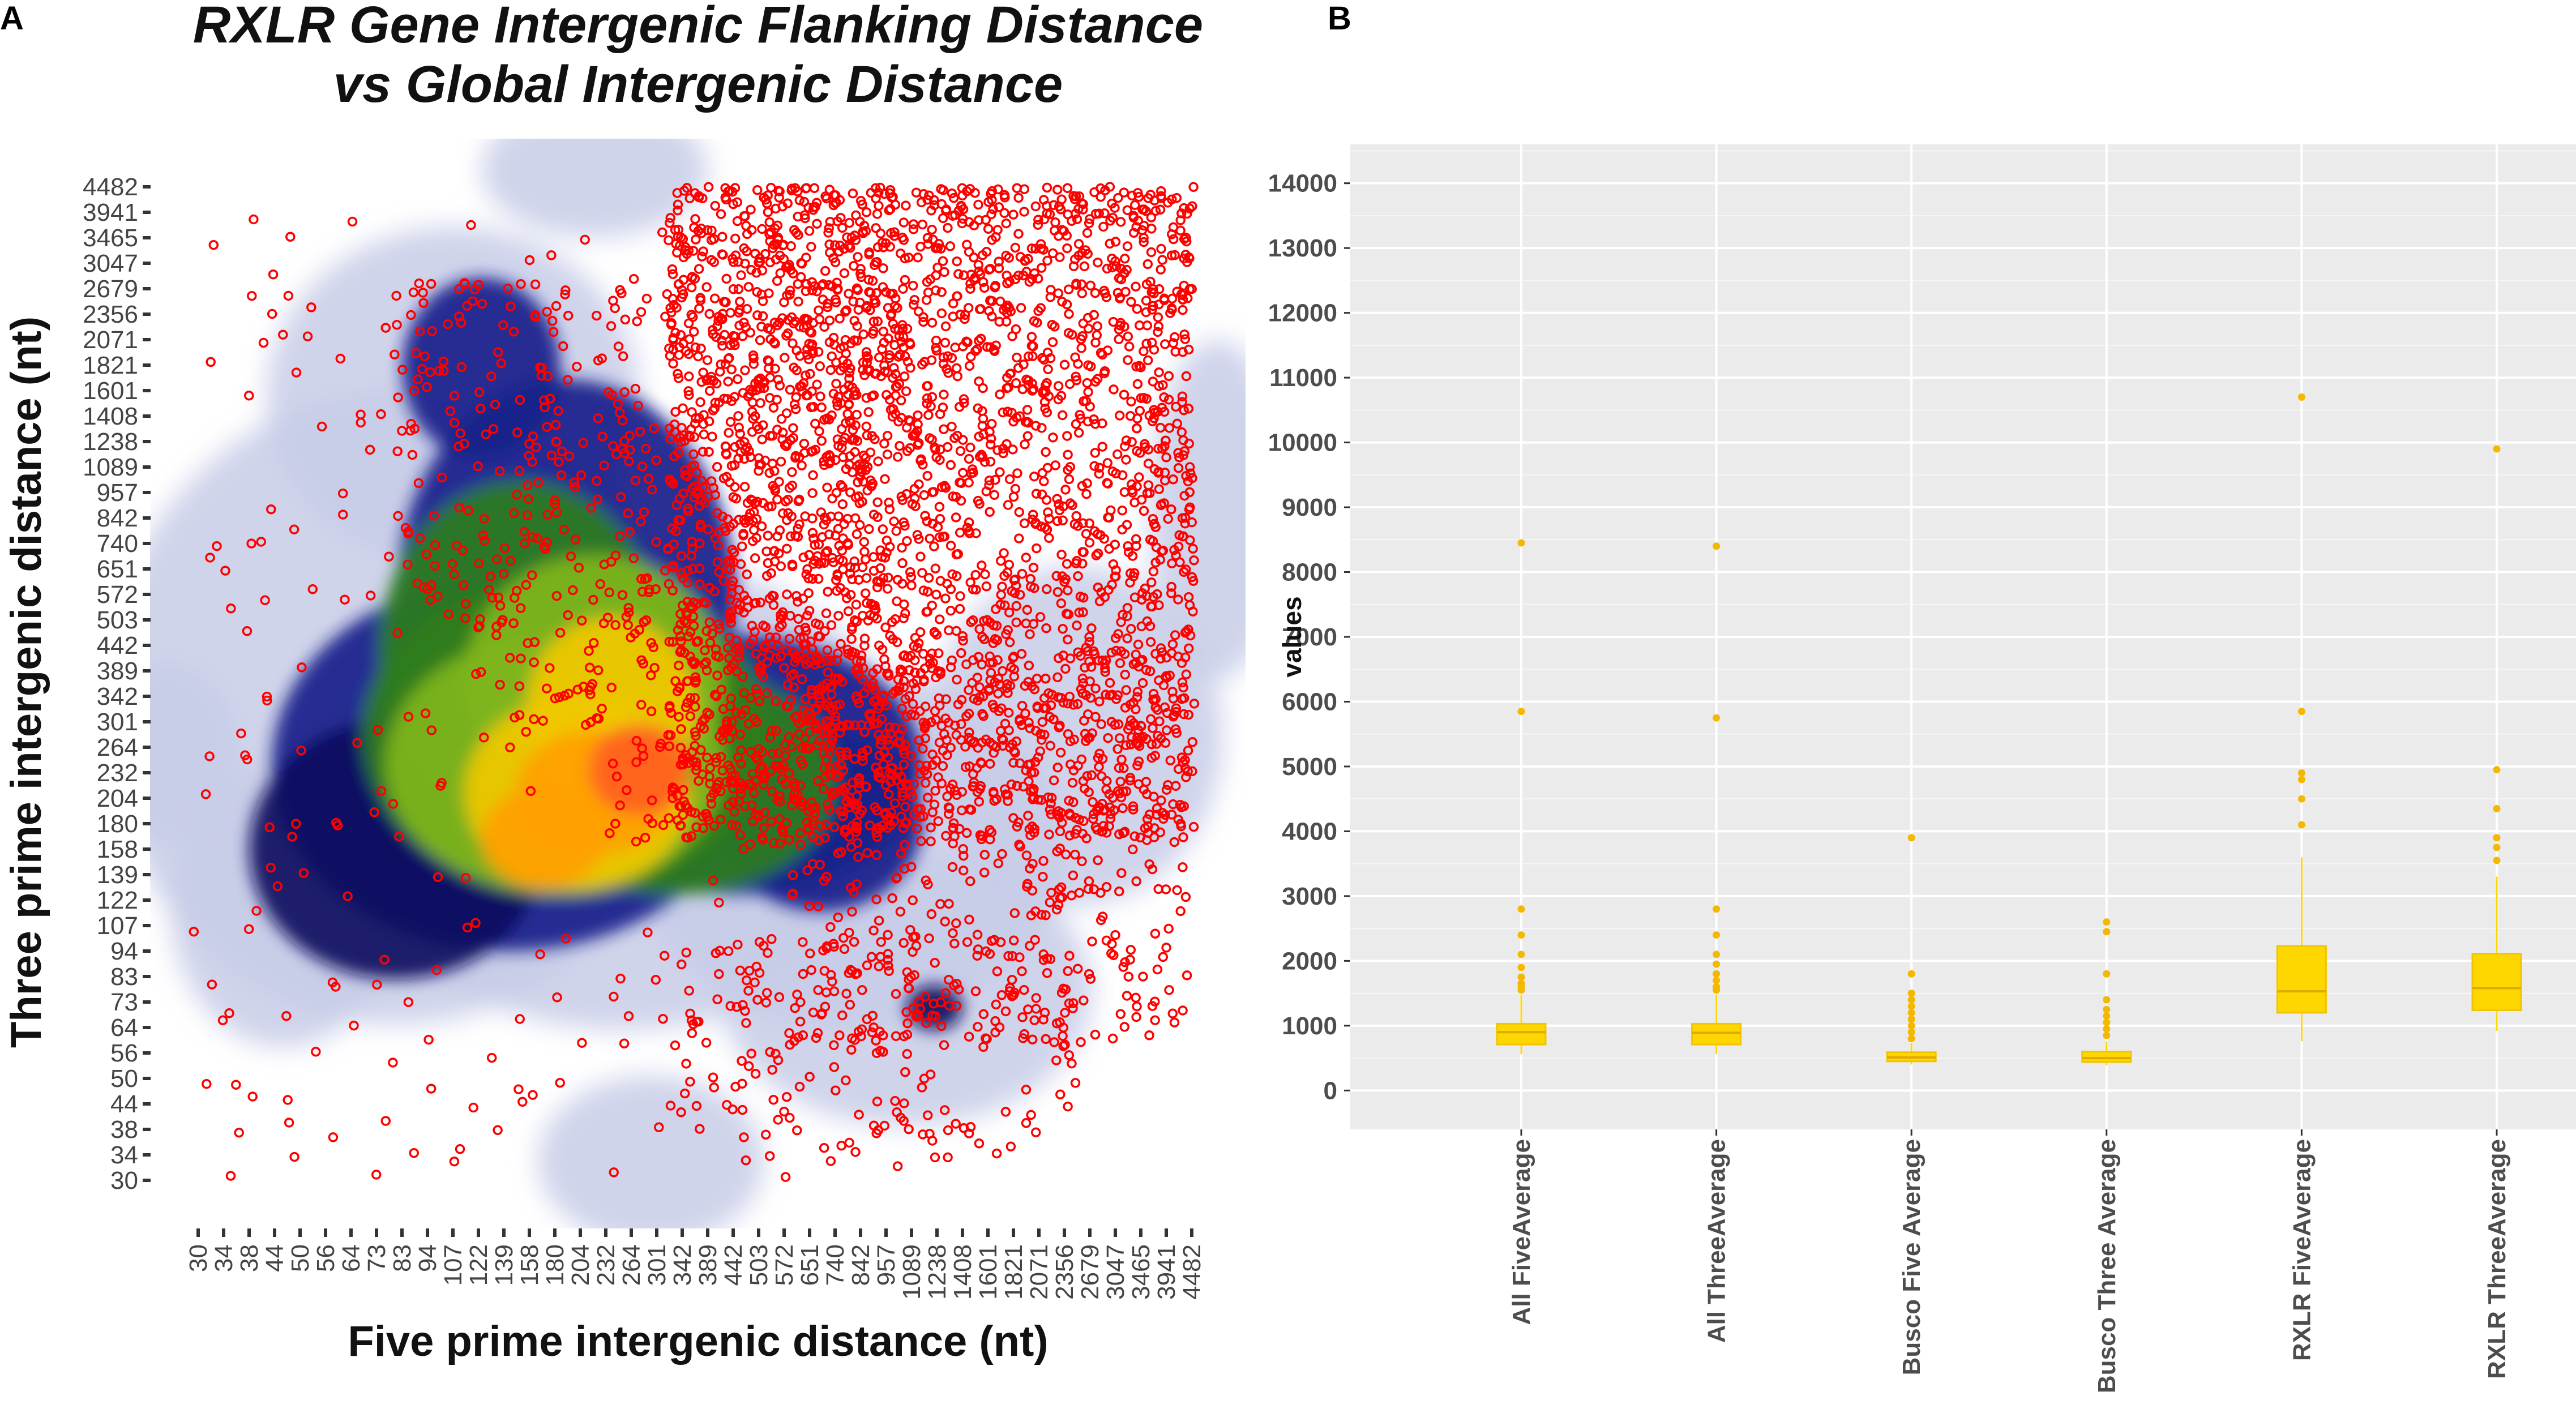 The height and width of the screenshot is (1413, 2576). What do you see at coordinates (1090, 1272) in the screenshot?
I see `x-tick-label: 2679` at bounding box center [1090, 1272].